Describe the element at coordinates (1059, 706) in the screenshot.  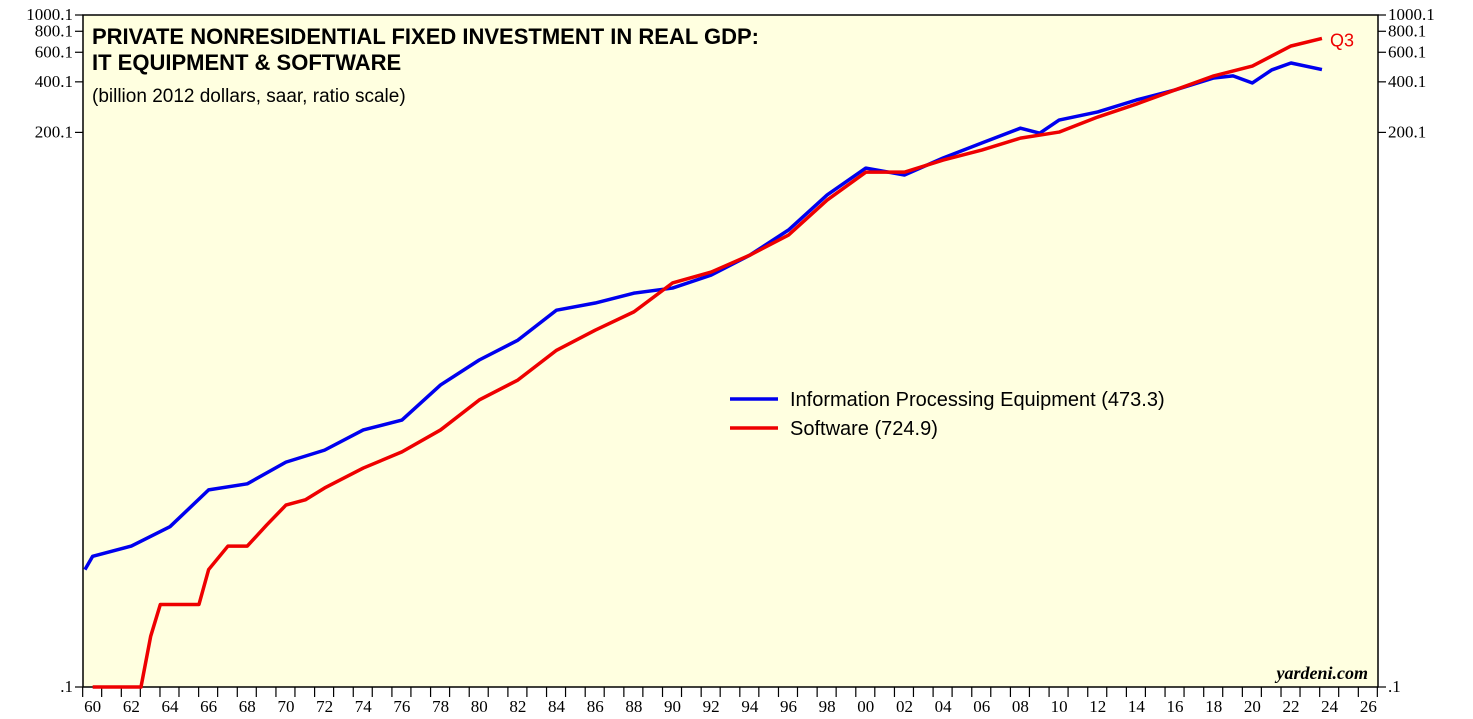
I see `x-tick-label: 10` at that location.